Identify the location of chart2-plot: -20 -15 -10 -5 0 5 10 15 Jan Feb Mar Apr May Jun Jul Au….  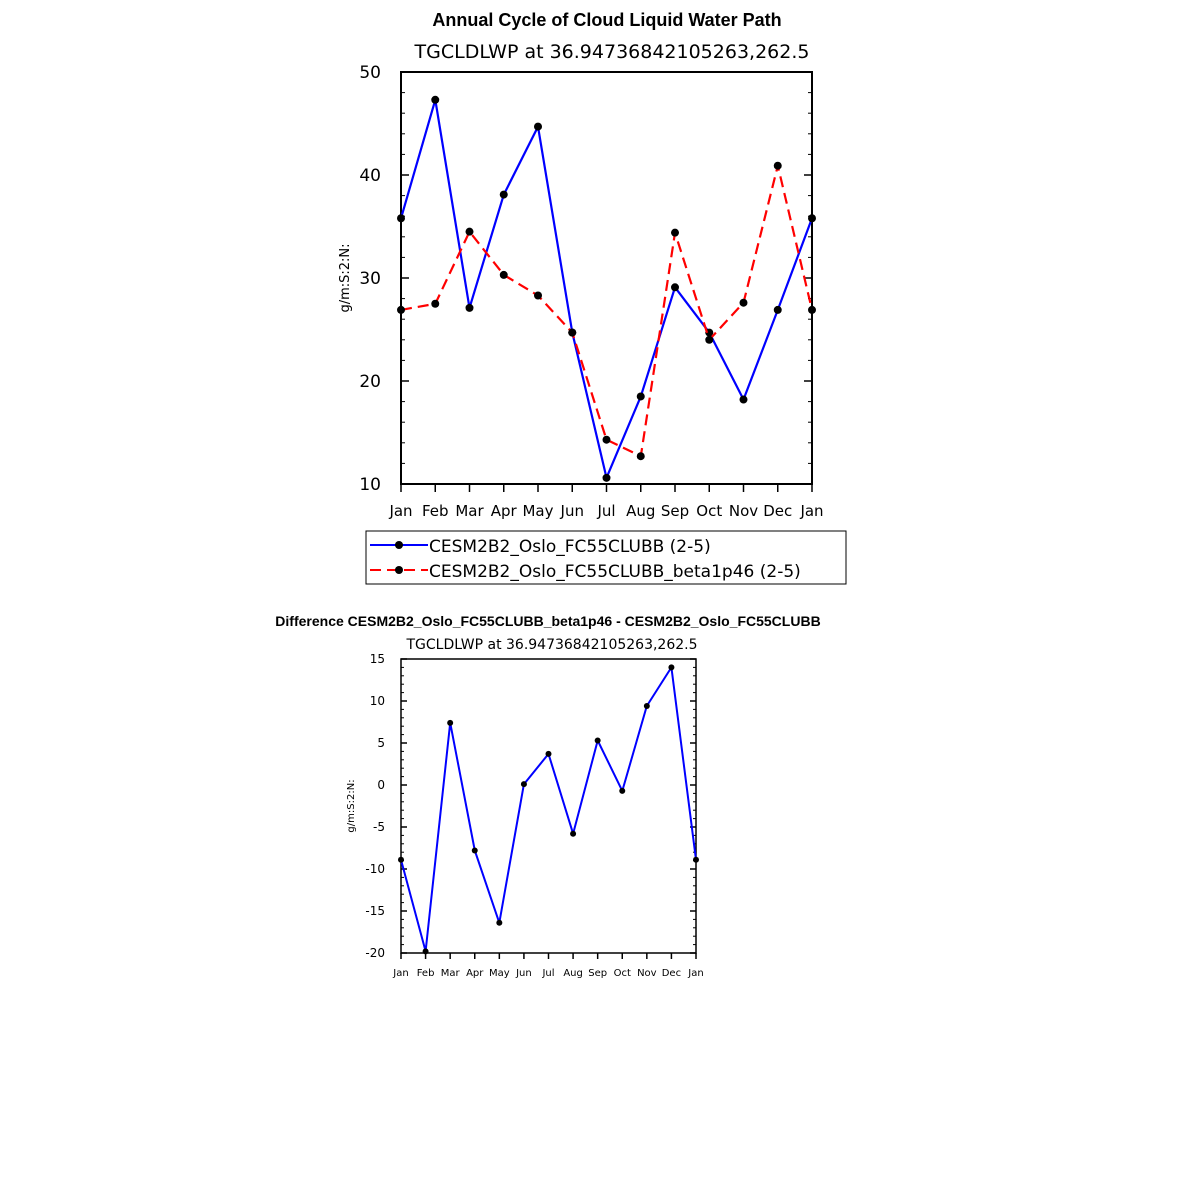
(534, 815).